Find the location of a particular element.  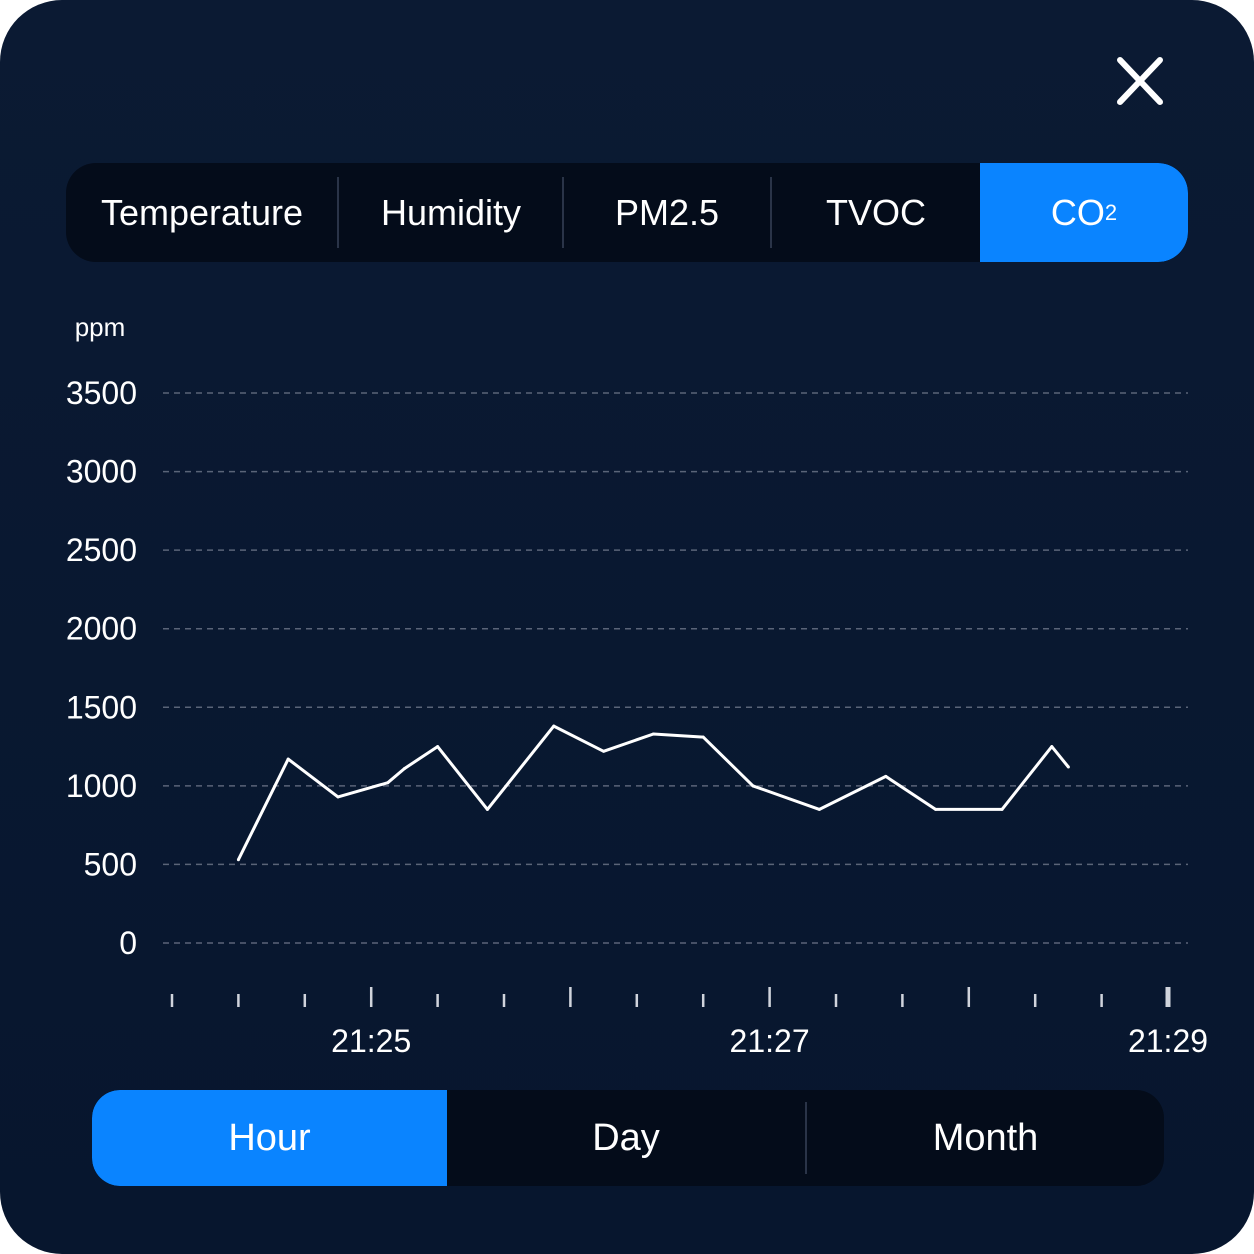

tab-tvoc: TVOC is located at coordinates (875, 212).